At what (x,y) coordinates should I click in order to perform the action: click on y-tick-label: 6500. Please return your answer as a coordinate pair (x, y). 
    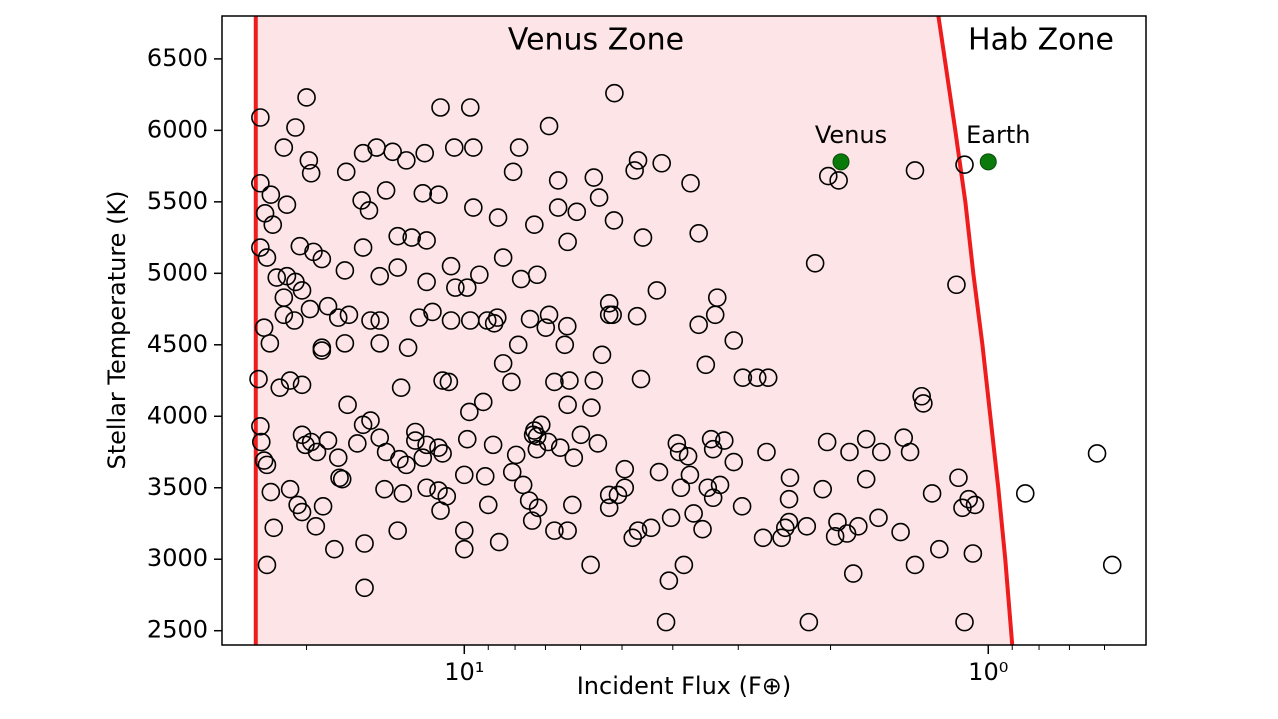
    Looking at the image, I should click on (177, 58).